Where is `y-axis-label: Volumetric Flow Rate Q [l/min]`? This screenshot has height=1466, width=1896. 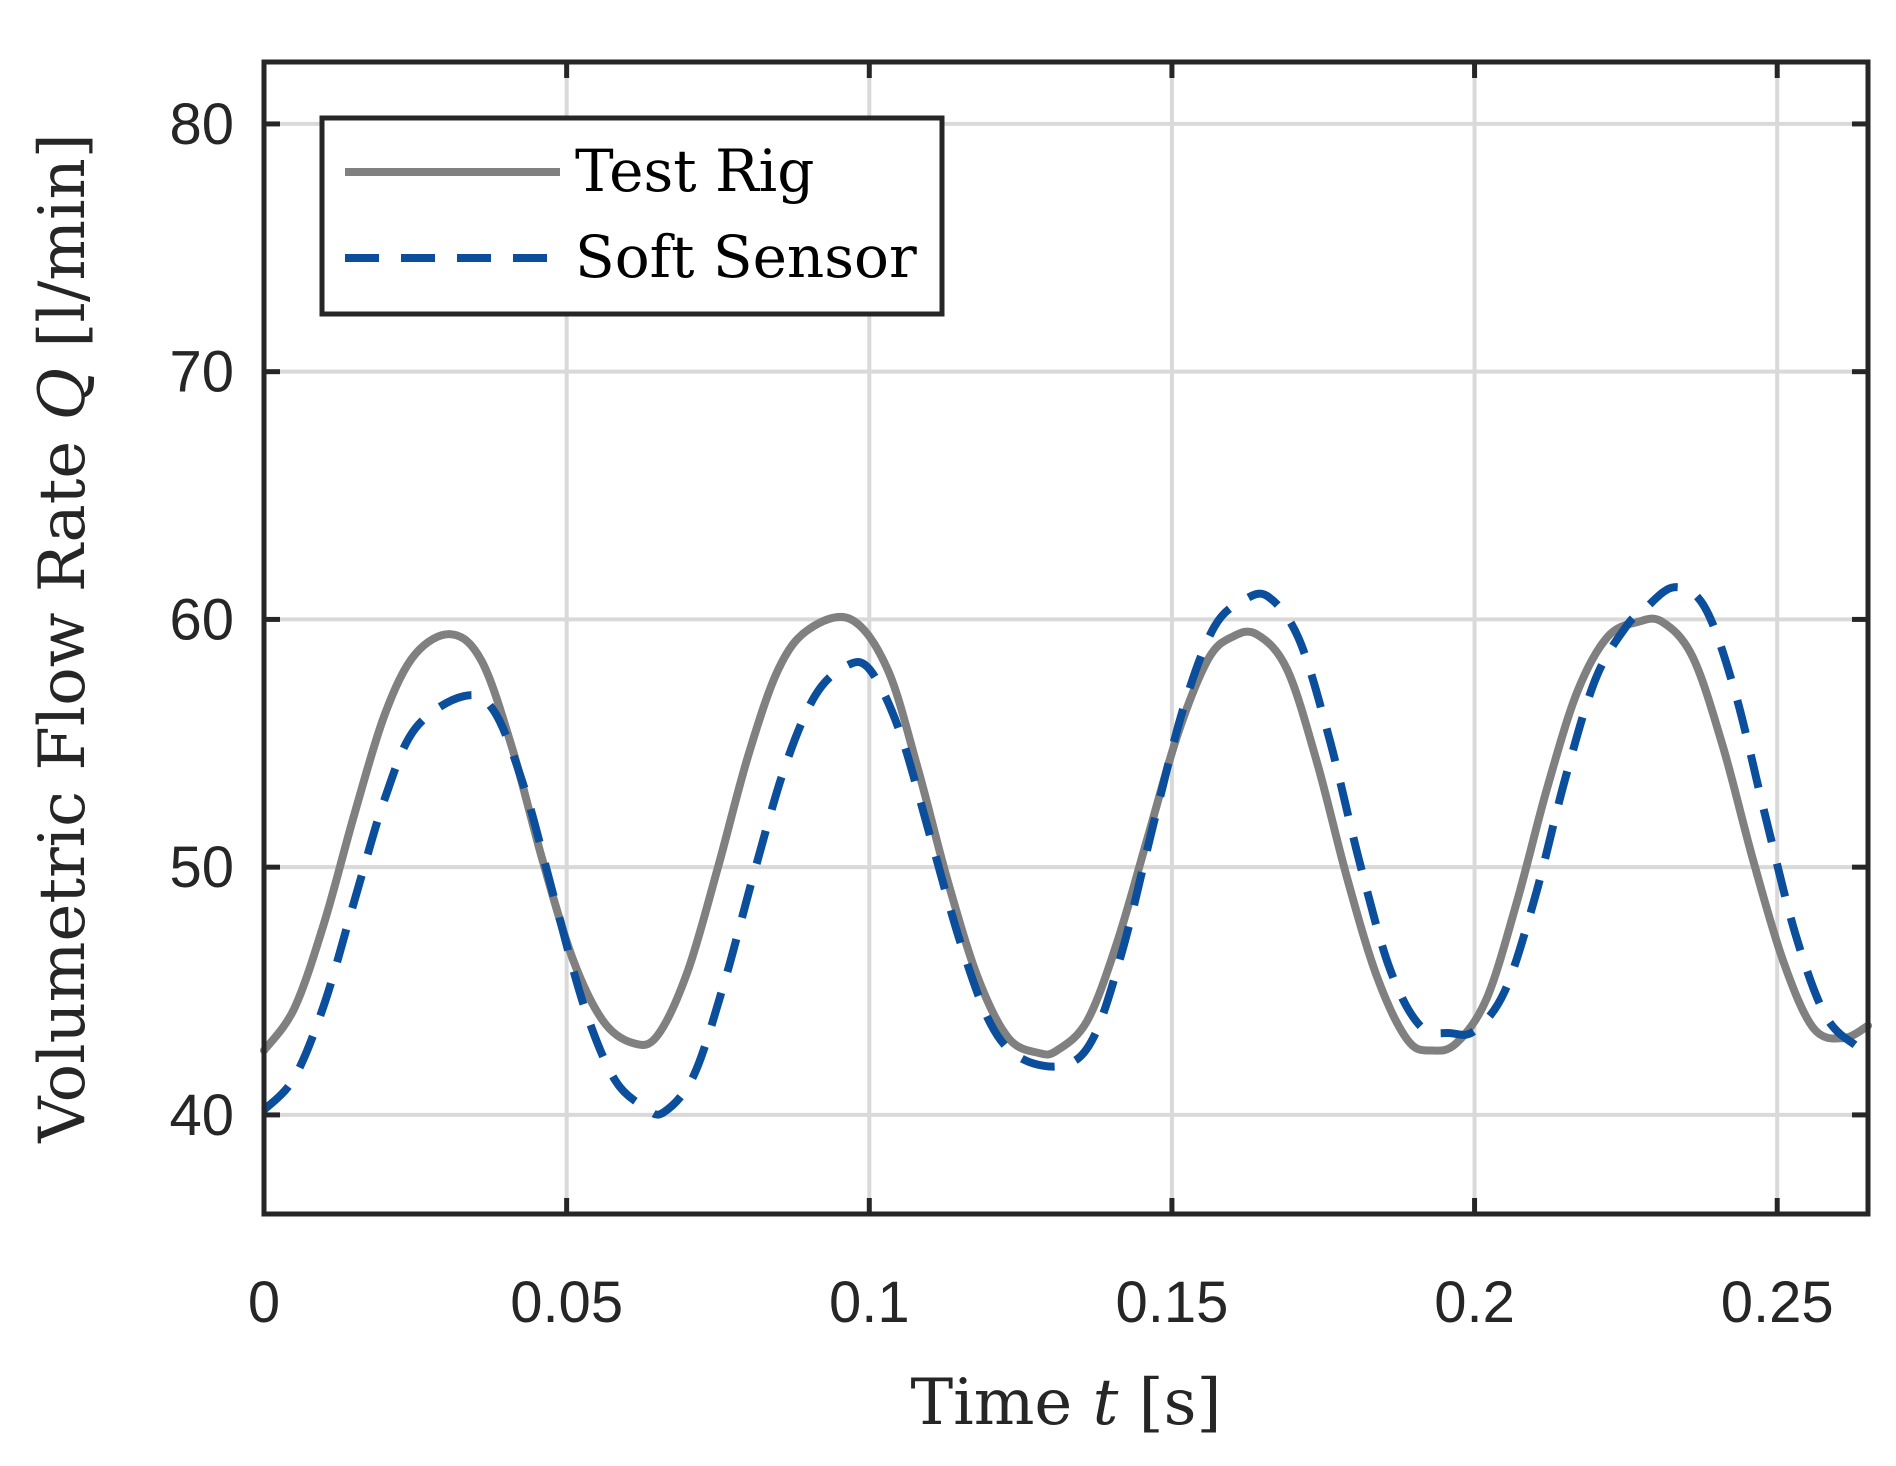 y-axis-label: Volumetric Flow Rate Q [l/min] is located at coordinates (63, 638).